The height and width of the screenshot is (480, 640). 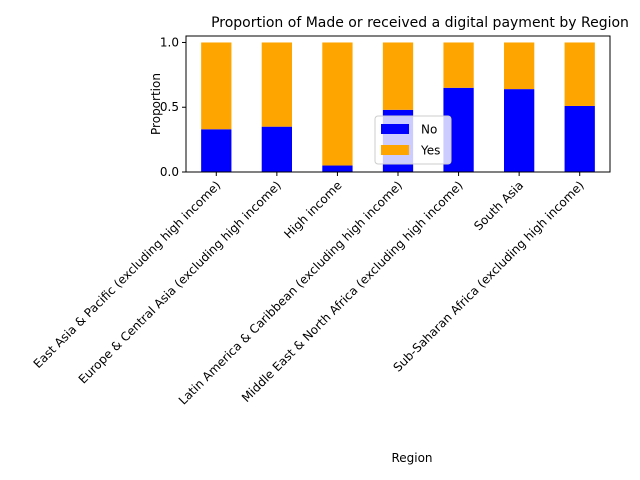 What do you see at coordinates (411, 458) in the screenshot?
I see `x-axis-label: Region` at bounding box center [411, 458].